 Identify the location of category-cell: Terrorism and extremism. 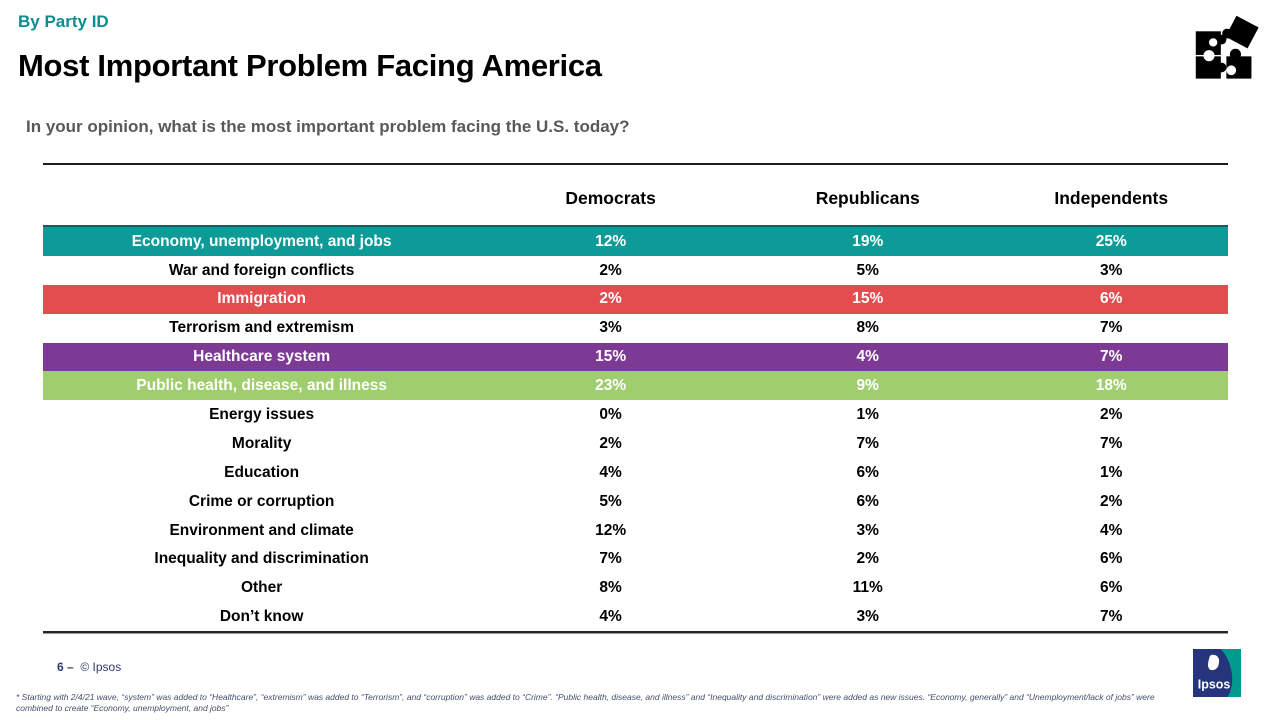
(262, 328).